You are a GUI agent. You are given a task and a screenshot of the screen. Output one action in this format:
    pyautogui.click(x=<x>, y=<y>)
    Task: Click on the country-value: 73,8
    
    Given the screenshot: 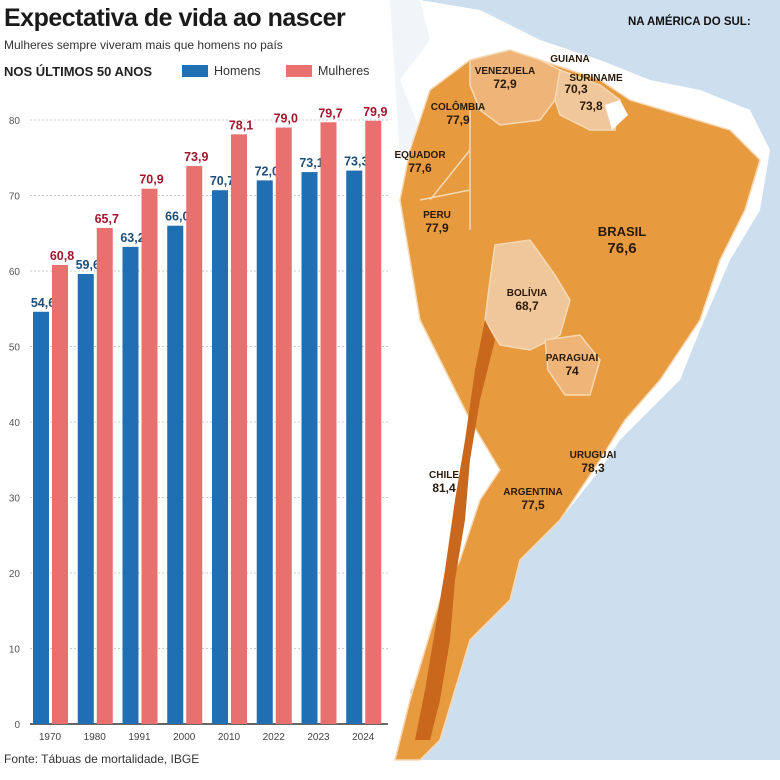 What is the action you would take?
    pyautogui.click(x=591, y=106)
    